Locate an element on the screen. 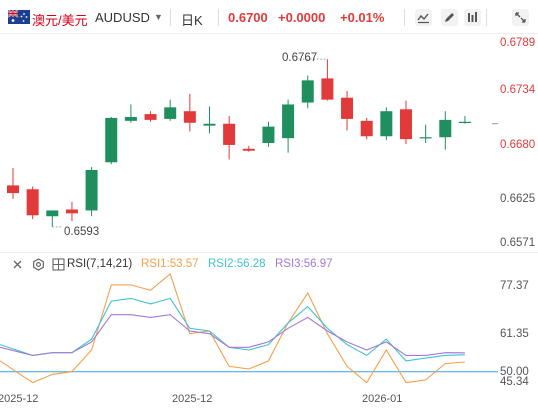 The height and width of the screenshot is (415, 538). price-axis-label: 0.6680 is located at coordinates (518, 145).